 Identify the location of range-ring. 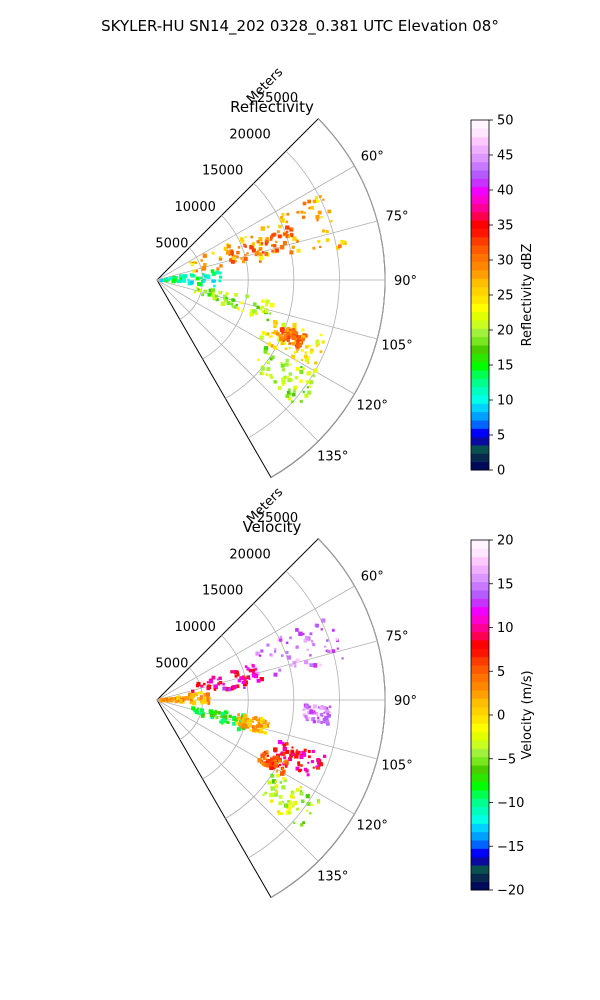
(260, 710).